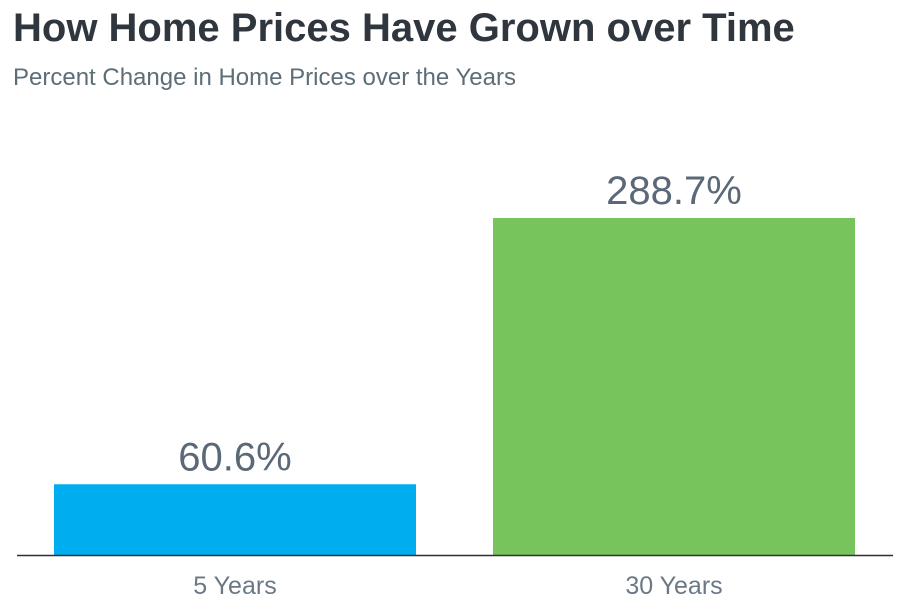 The width and height of the screenshot is (898, 605). Describe the element at coordinates (234, 586) in the screenshot. I see `category-label: 5 Years` at that location.